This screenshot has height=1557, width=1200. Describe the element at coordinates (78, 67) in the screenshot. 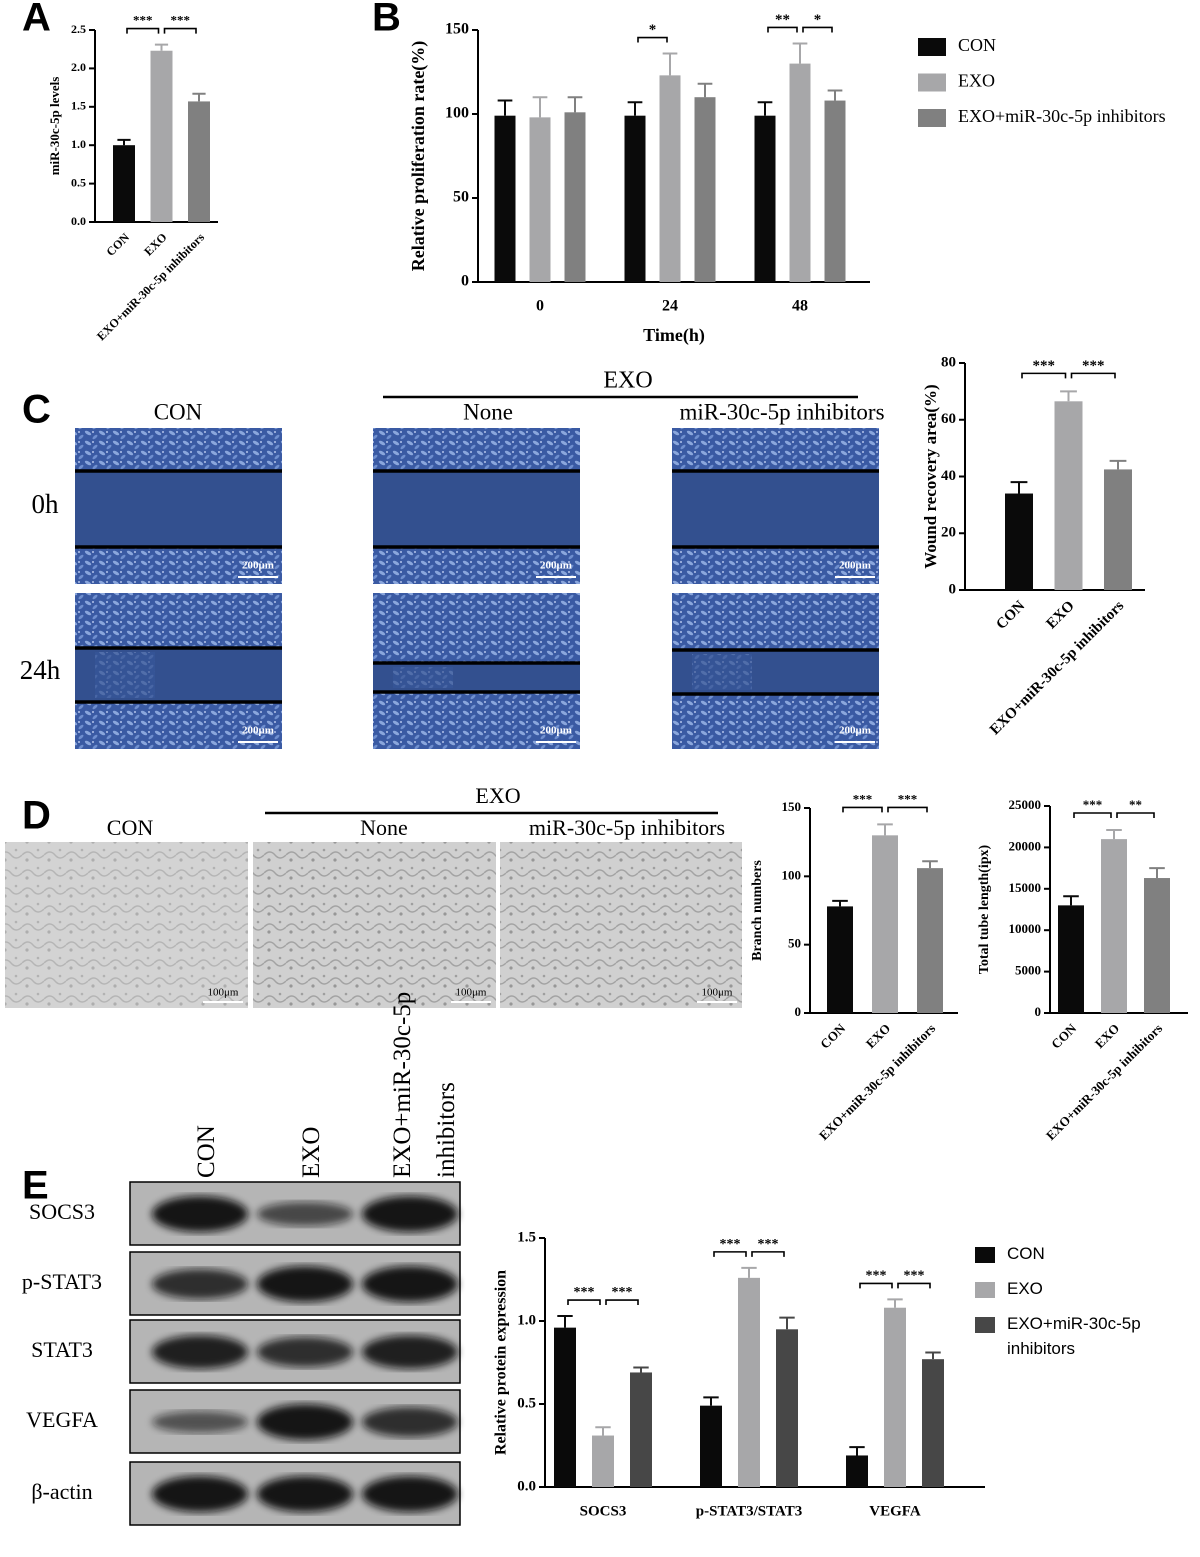

I see `y-tick-label: 2.0` at that location.